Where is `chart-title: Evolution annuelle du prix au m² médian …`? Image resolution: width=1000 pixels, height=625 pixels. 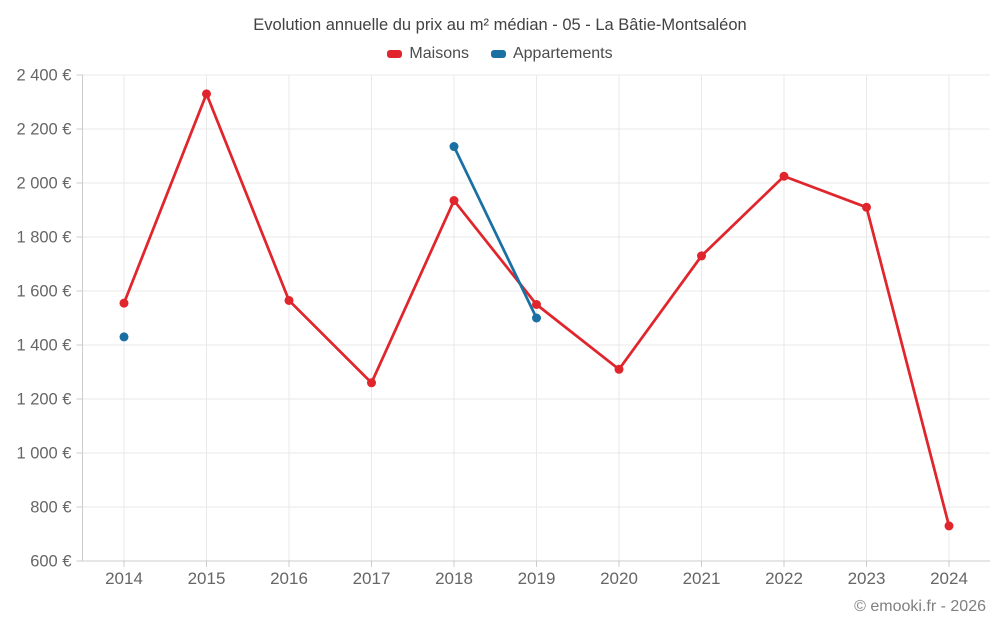
chart-title: Evolution annuelle du prix au m² médian … is located at coordinates (500, 25).